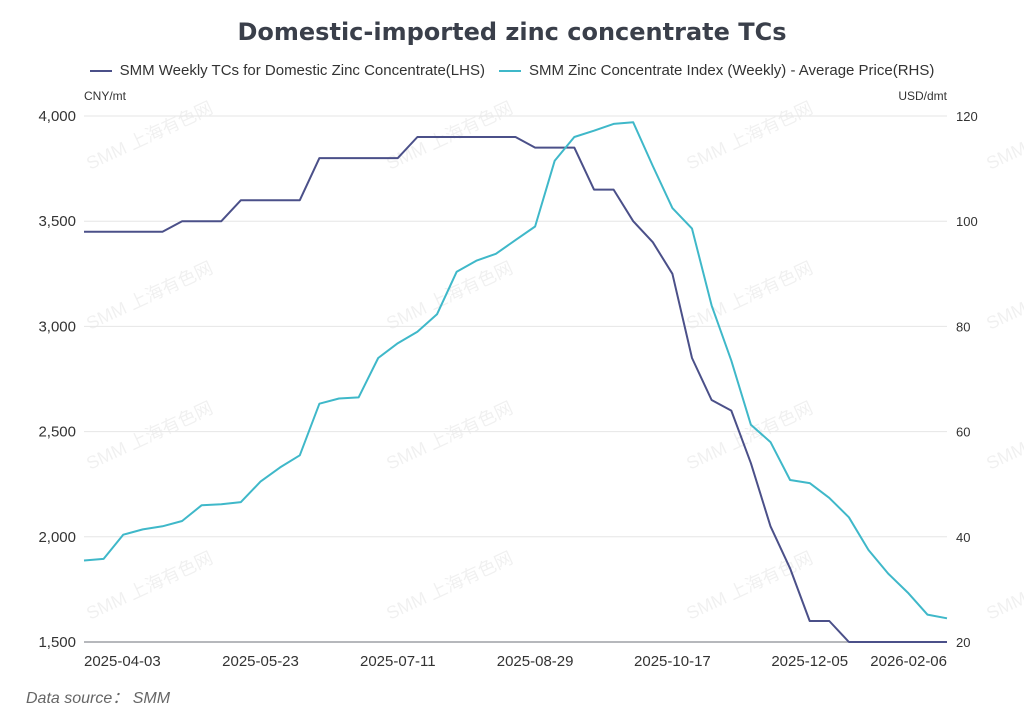 The height and width of the screenshot is (722, 1024). Describe the element at coordinates (398, 661) in the screenshot. I see `x-tick-label: 2025-07-11` at that location.